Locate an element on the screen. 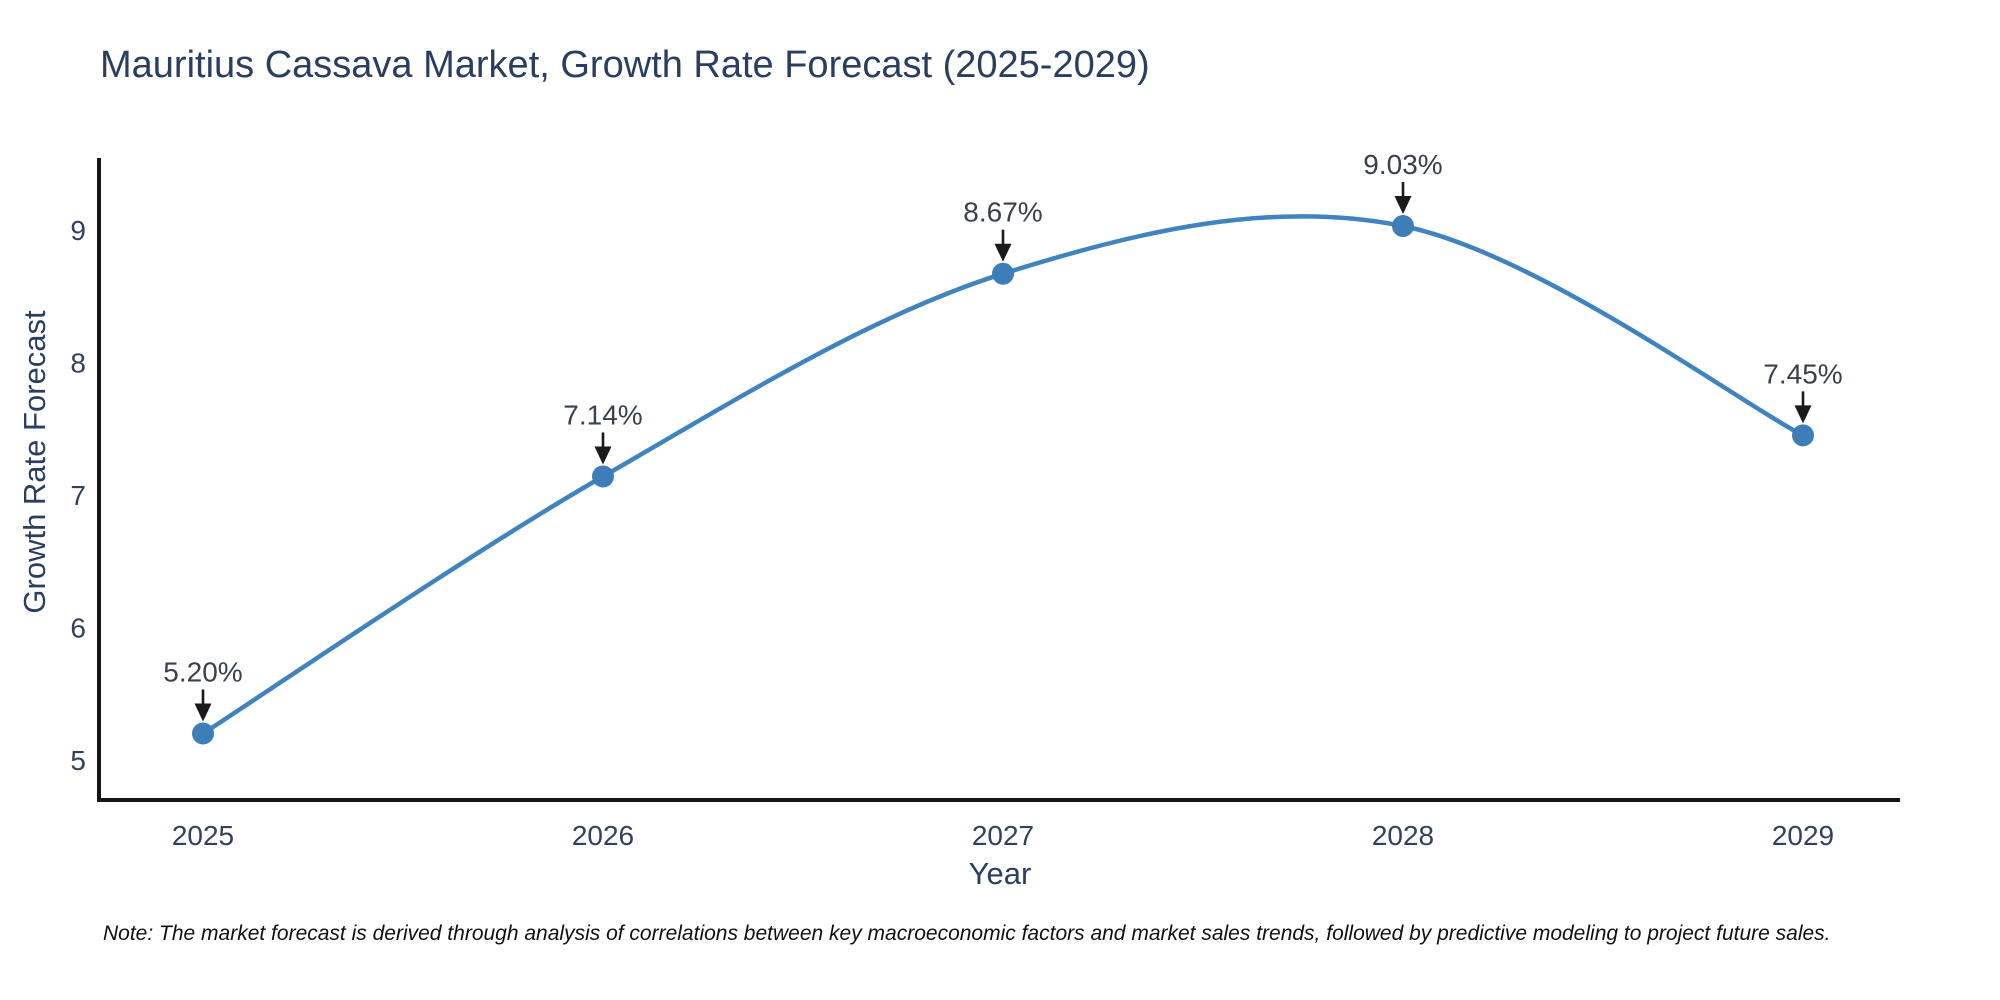 The height and width of the screenshot is (1000, 2000). x-tick-label: 2027 is located at coordinates (1003, 835).